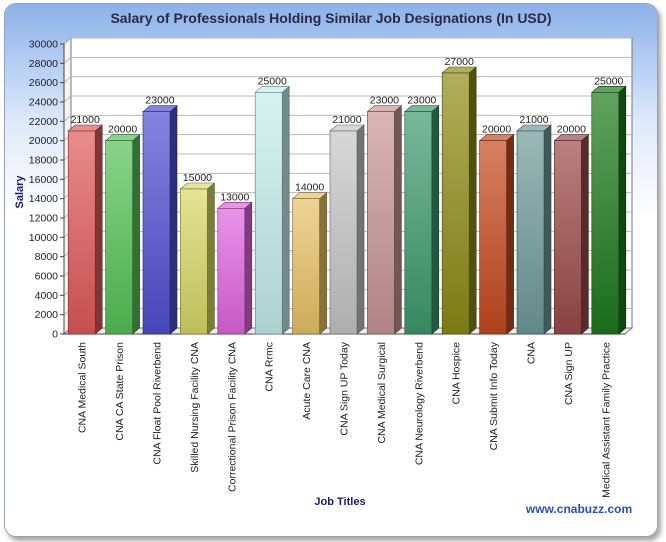  Describe the element at coordinates (47, 315) in the screenshot. I see `y-tick-label: 2000` at that location.